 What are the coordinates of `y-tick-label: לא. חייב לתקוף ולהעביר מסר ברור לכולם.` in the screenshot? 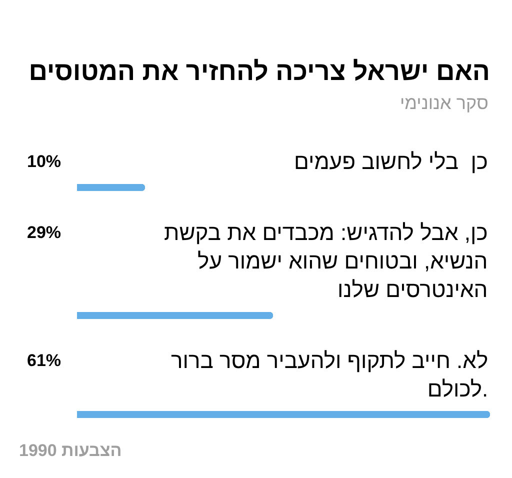 It's located at (329, 375).